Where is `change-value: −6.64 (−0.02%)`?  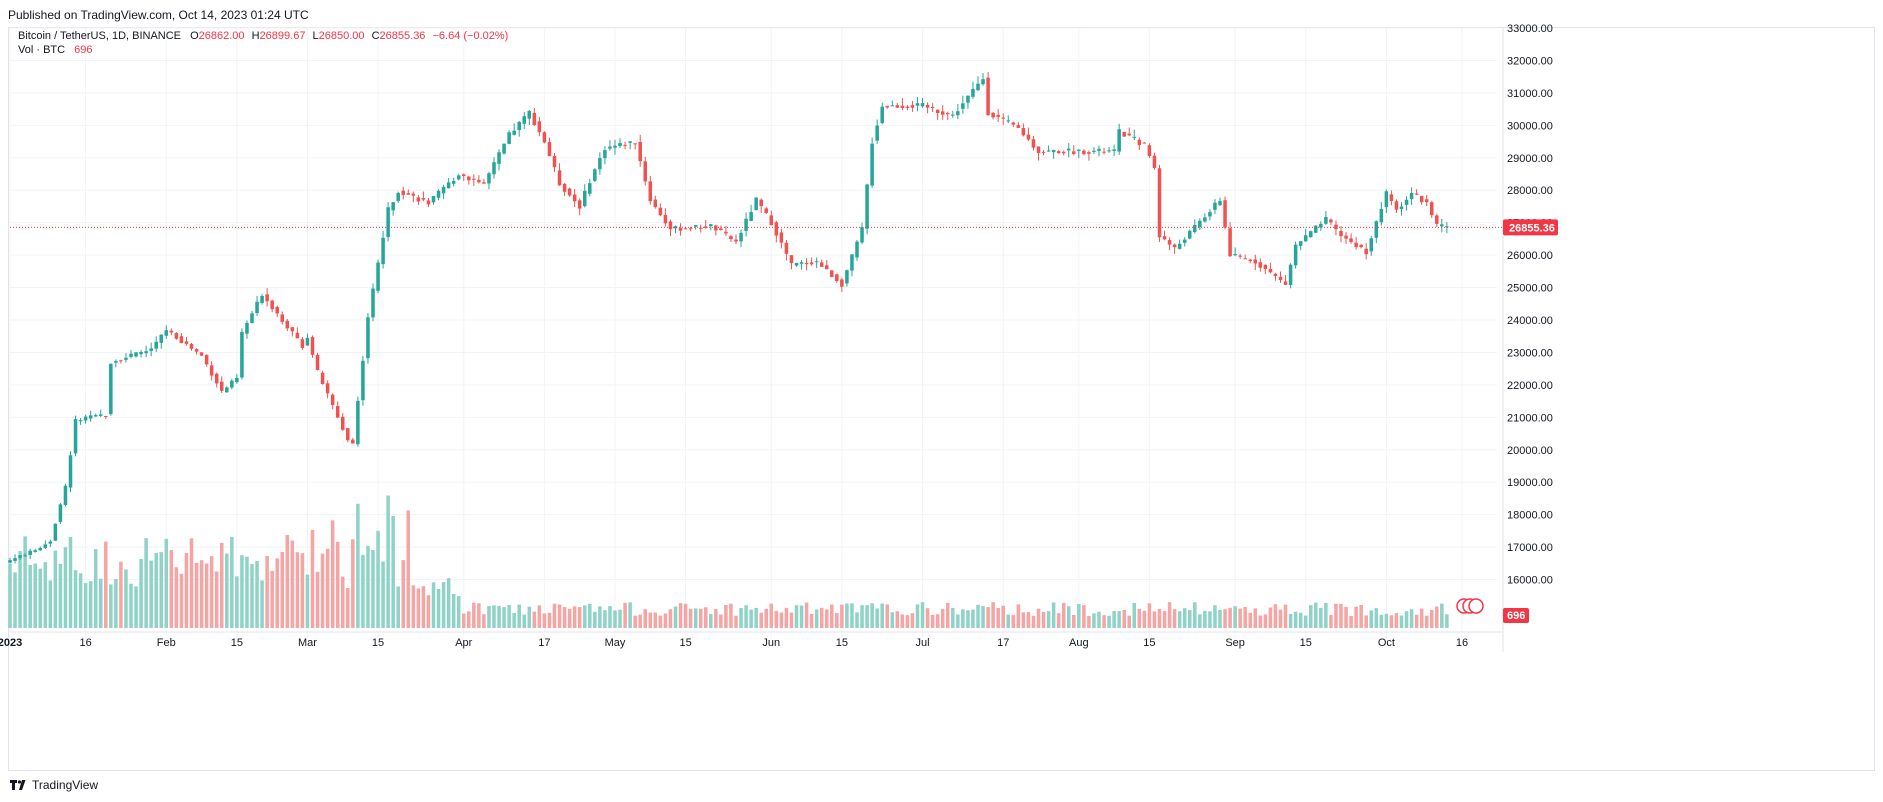
change-value: −6.64 (−0.02%) is located at coordinates (470, 36).